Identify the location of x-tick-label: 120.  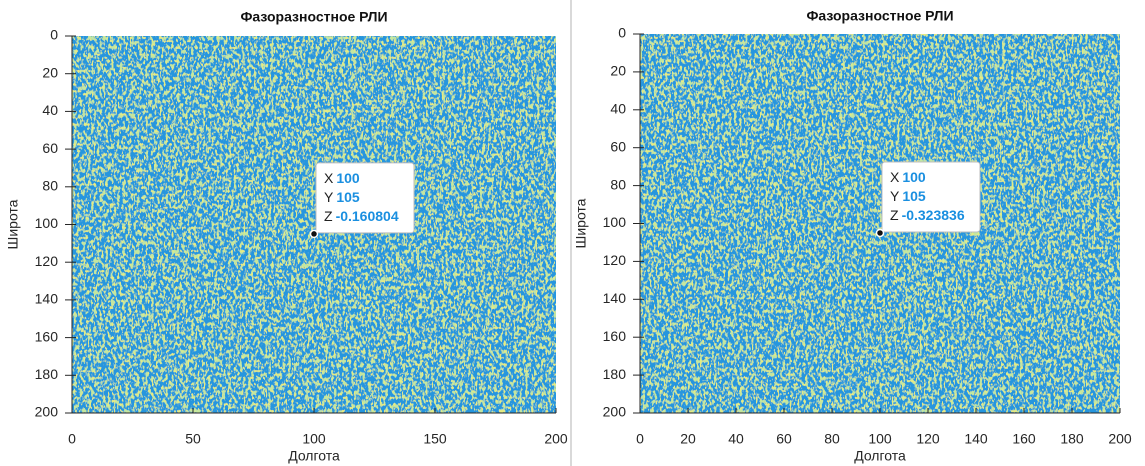
(928, 439).